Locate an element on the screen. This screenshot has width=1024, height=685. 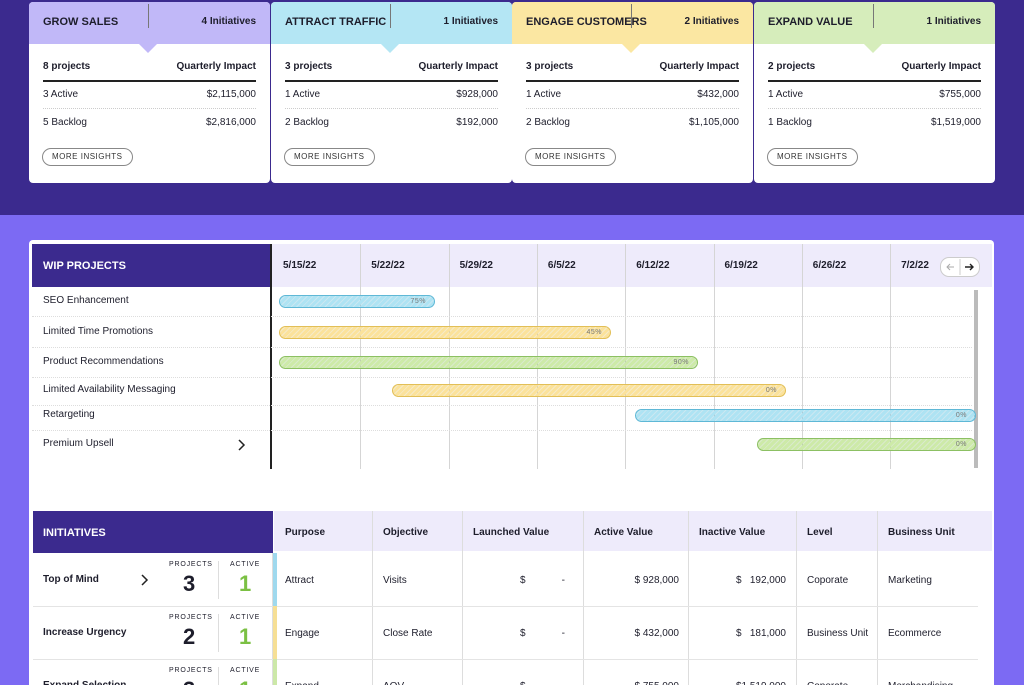
progress-label: 90% is located at coordinates (681, 362).